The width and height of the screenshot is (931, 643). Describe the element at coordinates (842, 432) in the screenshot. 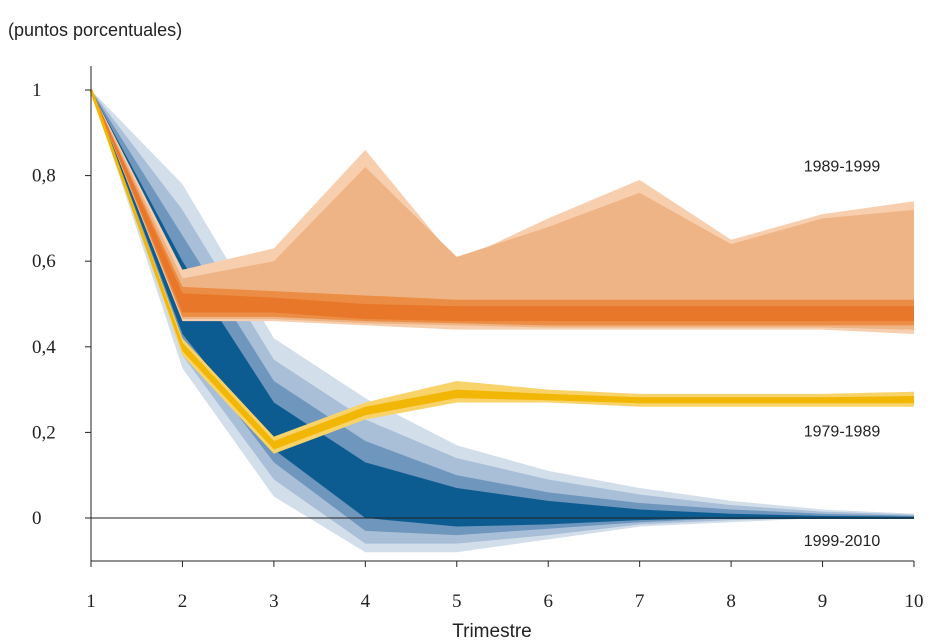

I see `series-label-1979-1989: 1979-1989` at that location.